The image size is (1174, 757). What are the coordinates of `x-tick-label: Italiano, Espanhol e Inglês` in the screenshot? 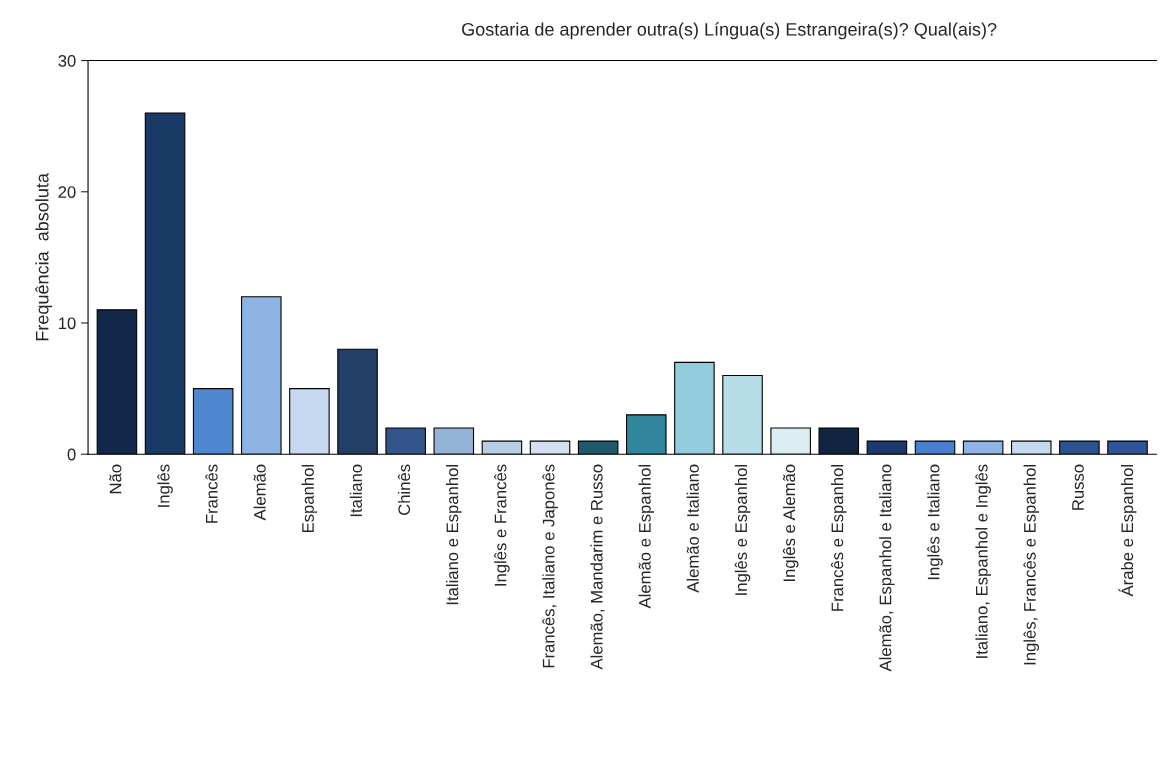 It's located at (983, 561).